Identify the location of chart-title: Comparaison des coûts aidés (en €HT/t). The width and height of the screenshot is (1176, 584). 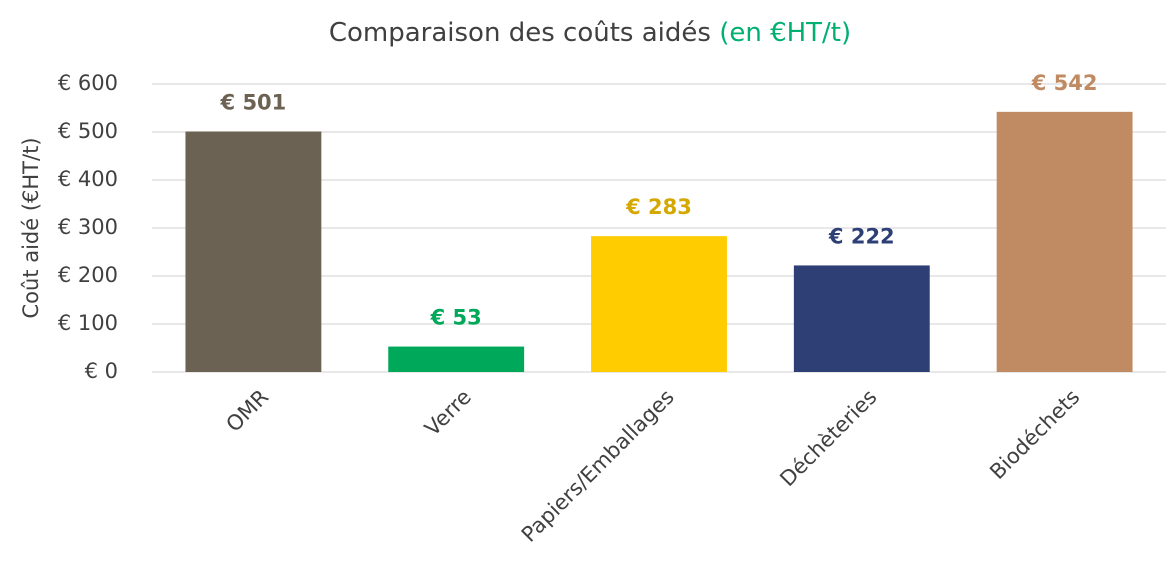
(590, 33).